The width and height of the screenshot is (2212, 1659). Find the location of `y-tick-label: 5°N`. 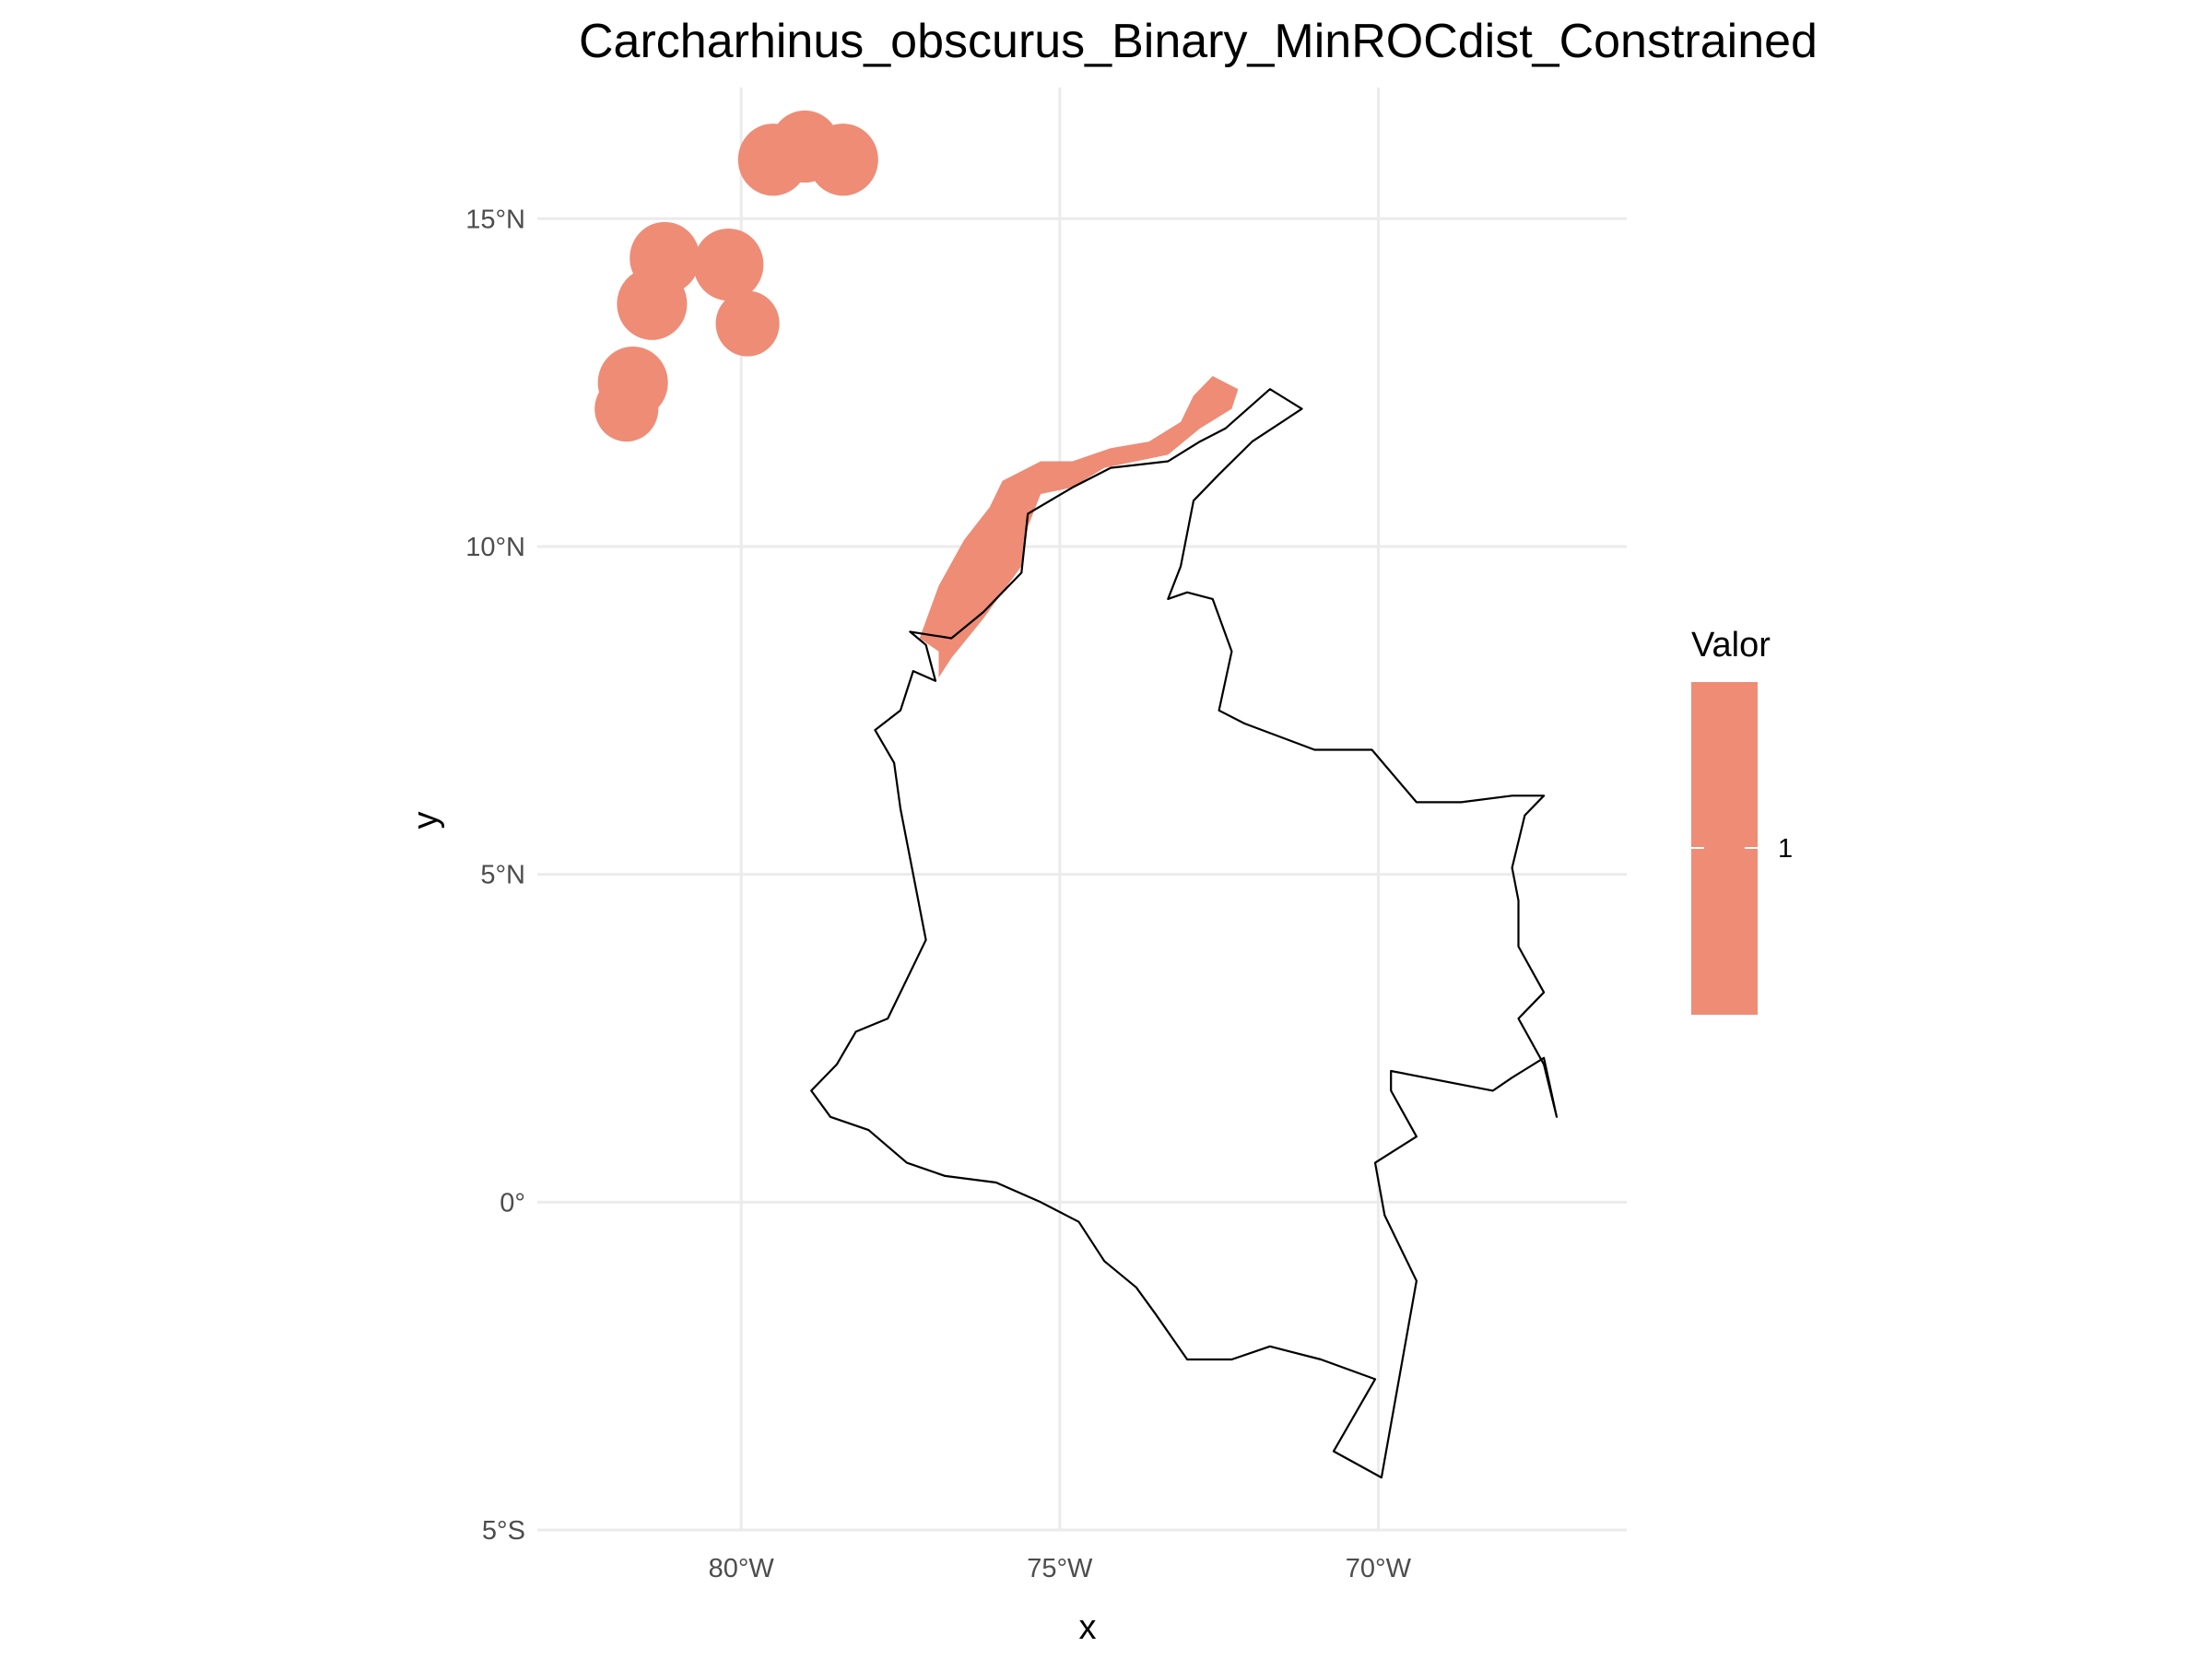

y-tick-label: 5°N is located at coordinates (502, 875).